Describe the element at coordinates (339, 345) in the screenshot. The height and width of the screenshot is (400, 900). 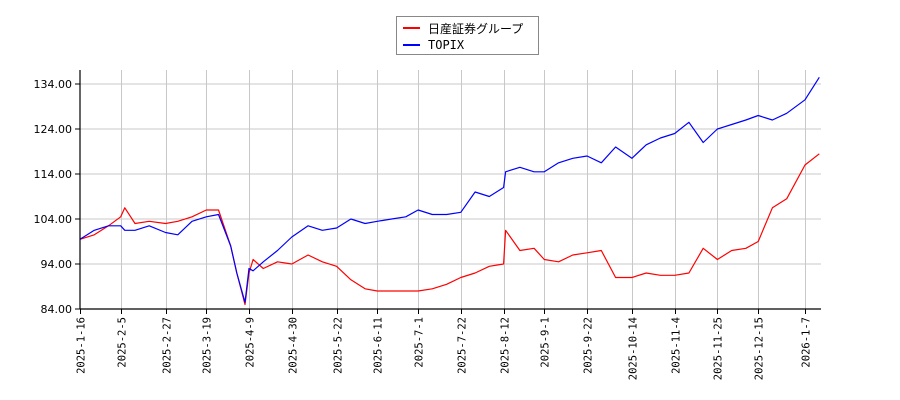
I see `svg-text: 2025-5-22` at that location.